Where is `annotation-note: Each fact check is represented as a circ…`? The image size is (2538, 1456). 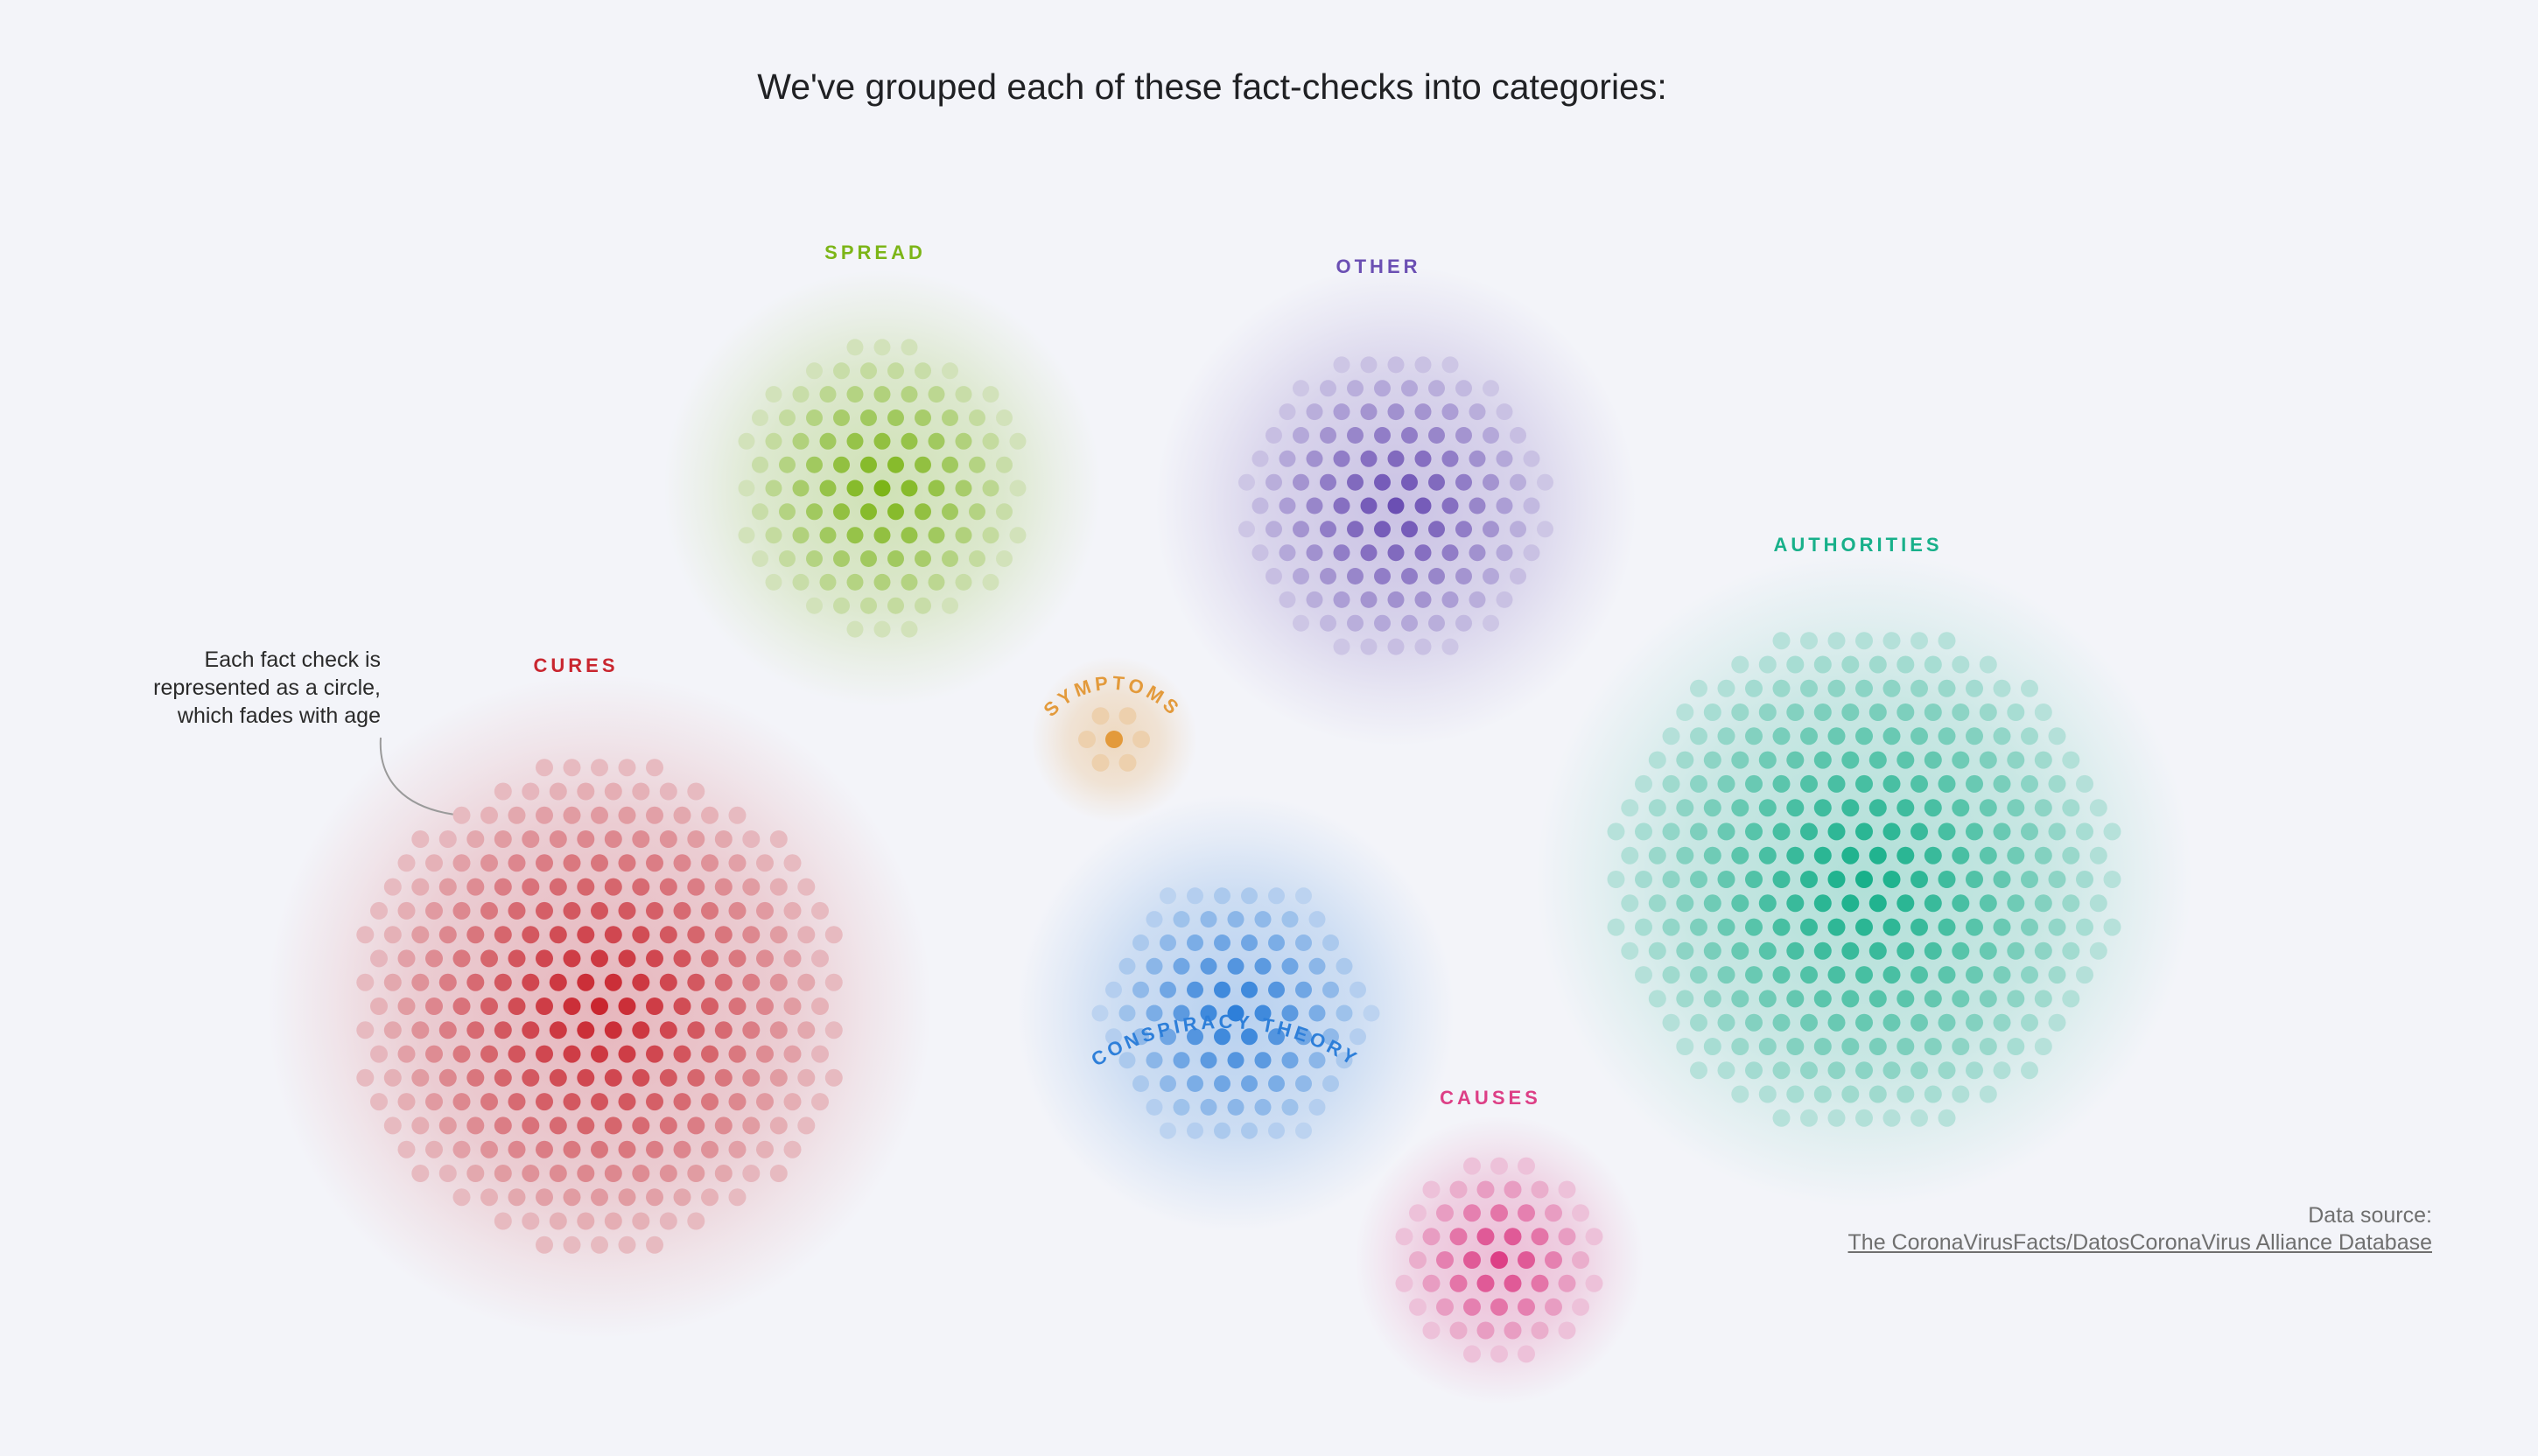
annotation-note: Each fact check is represented as a circ… is located at coordinates (267, 688).